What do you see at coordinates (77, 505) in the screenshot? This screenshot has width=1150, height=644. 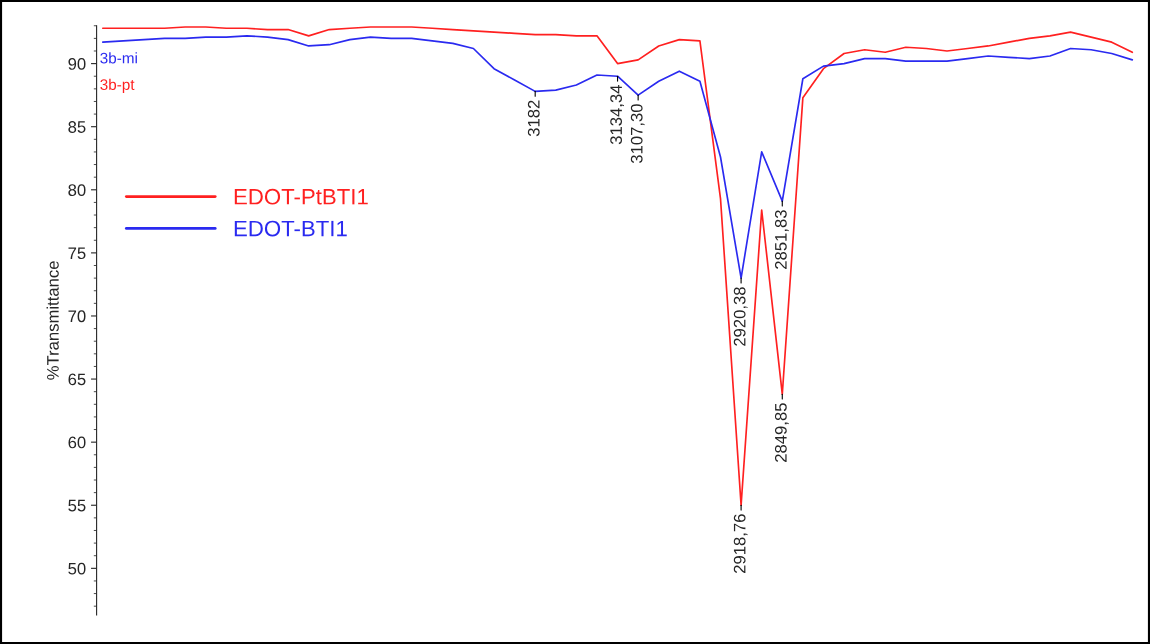 I see `y-tick-label: 55` at bounding box center [77, 505].